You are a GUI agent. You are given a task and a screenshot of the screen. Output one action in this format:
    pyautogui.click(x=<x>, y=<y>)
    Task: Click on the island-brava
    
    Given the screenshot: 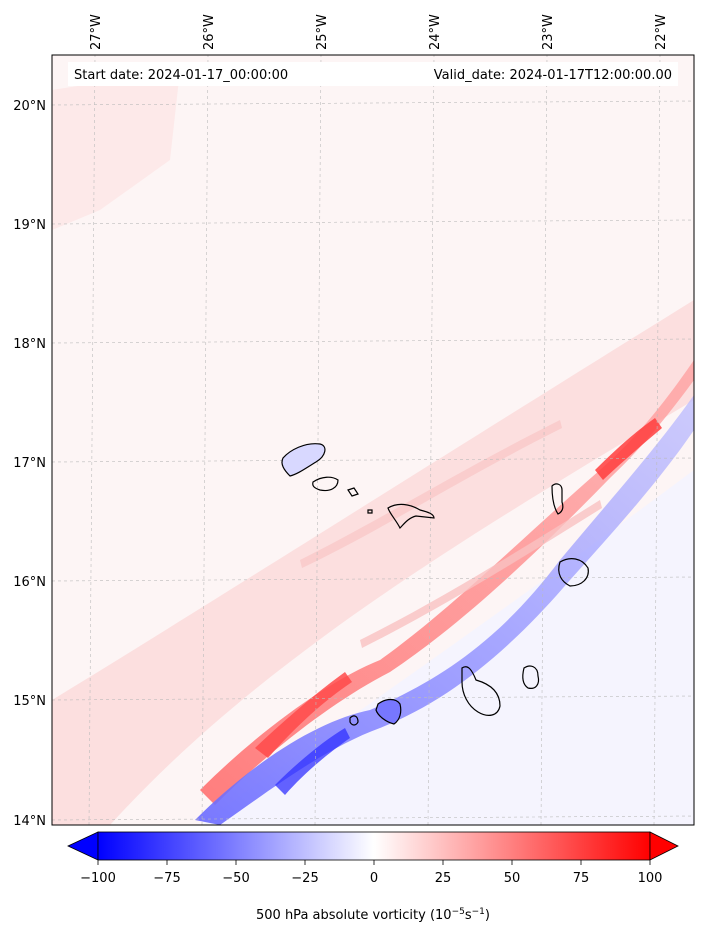 What is the action you would take?
    pyautogui.click(x=354, y=720)
    